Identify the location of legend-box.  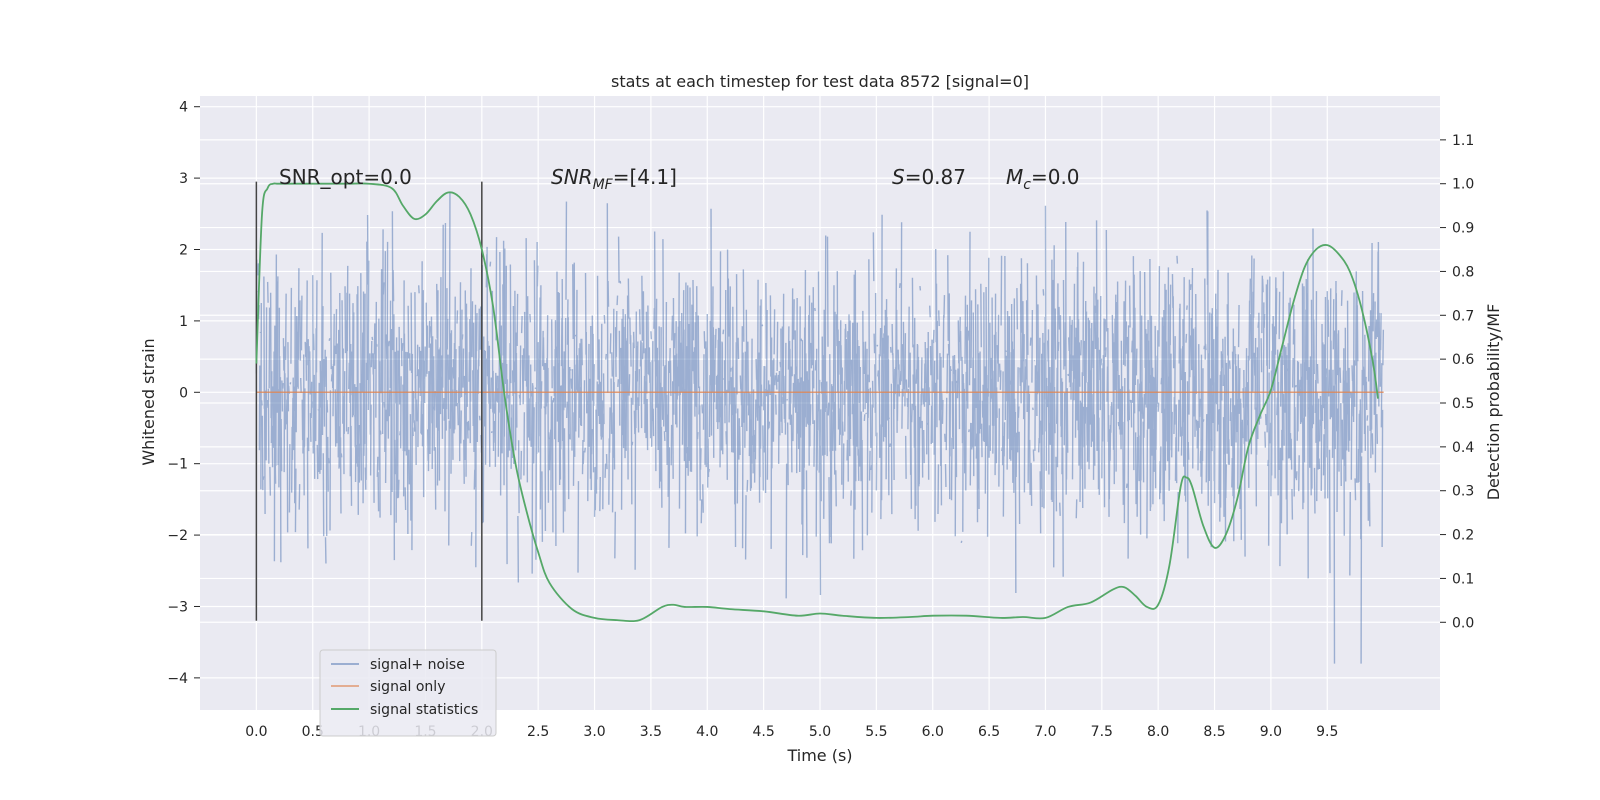
(408, 693).